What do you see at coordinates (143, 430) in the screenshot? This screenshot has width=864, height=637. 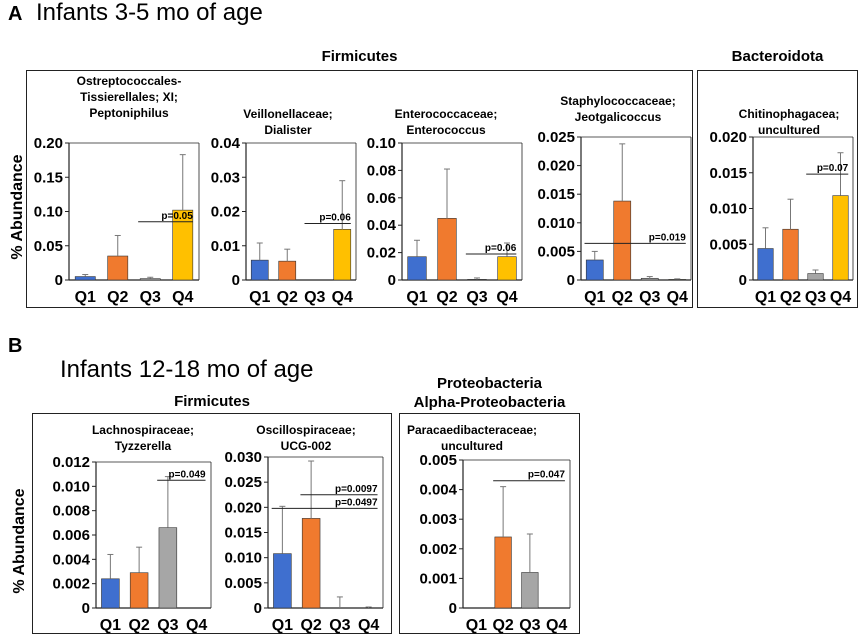 I see `chart-title-line: Lachnospiraceae;` at bounding box center [143, 430].